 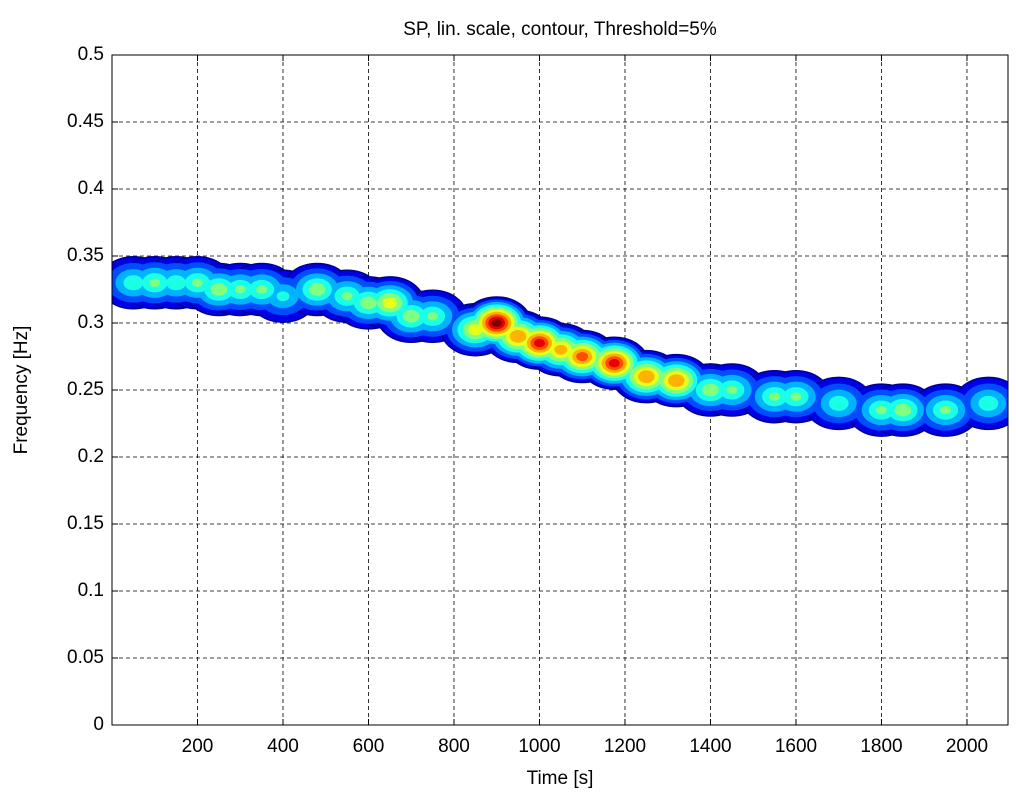 What do you see at coordinates (85, 121) in the screenshot?
I see `y-tick-label: 0.45` at bounding box center [85, 121].